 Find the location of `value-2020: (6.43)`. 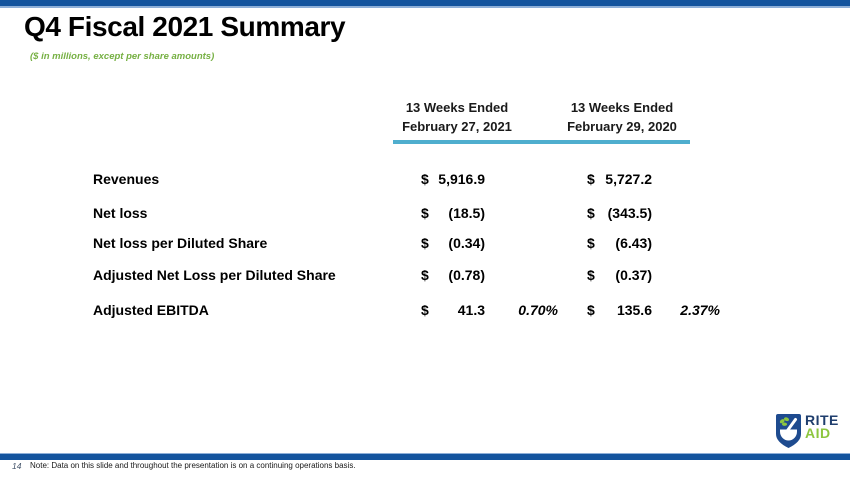

value-2020: (6.43) is located at coordinates (633, 243).